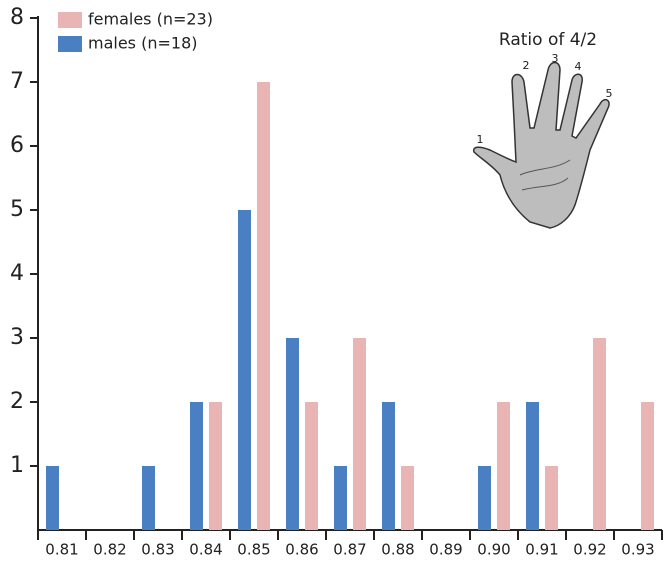  I want to click on hand, so click(541, 145).